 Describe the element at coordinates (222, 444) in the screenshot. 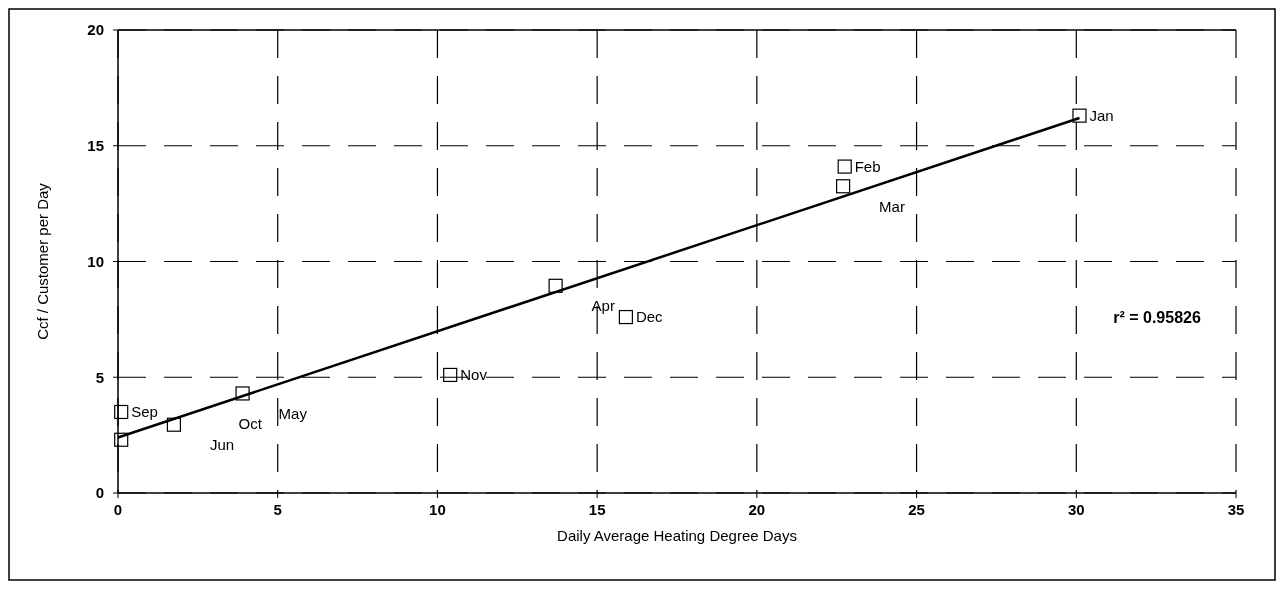

I see `annotation: Jun` at that location.